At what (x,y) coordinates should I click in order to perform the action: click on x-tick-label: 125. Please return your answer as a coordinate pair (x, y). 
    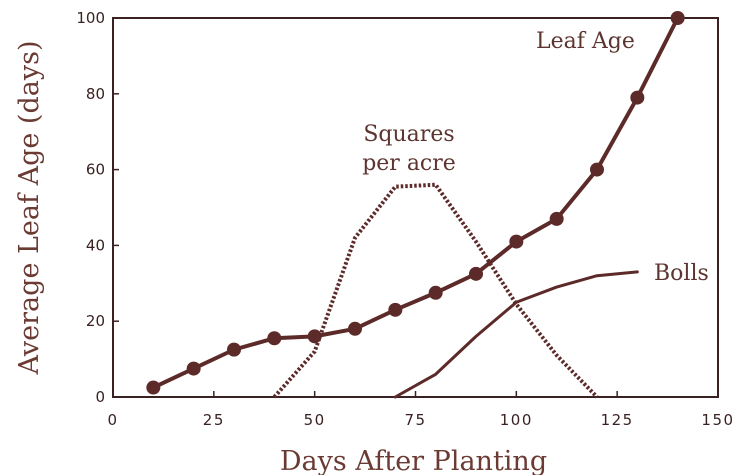
    Looking at the image, I should click on (617, 420).